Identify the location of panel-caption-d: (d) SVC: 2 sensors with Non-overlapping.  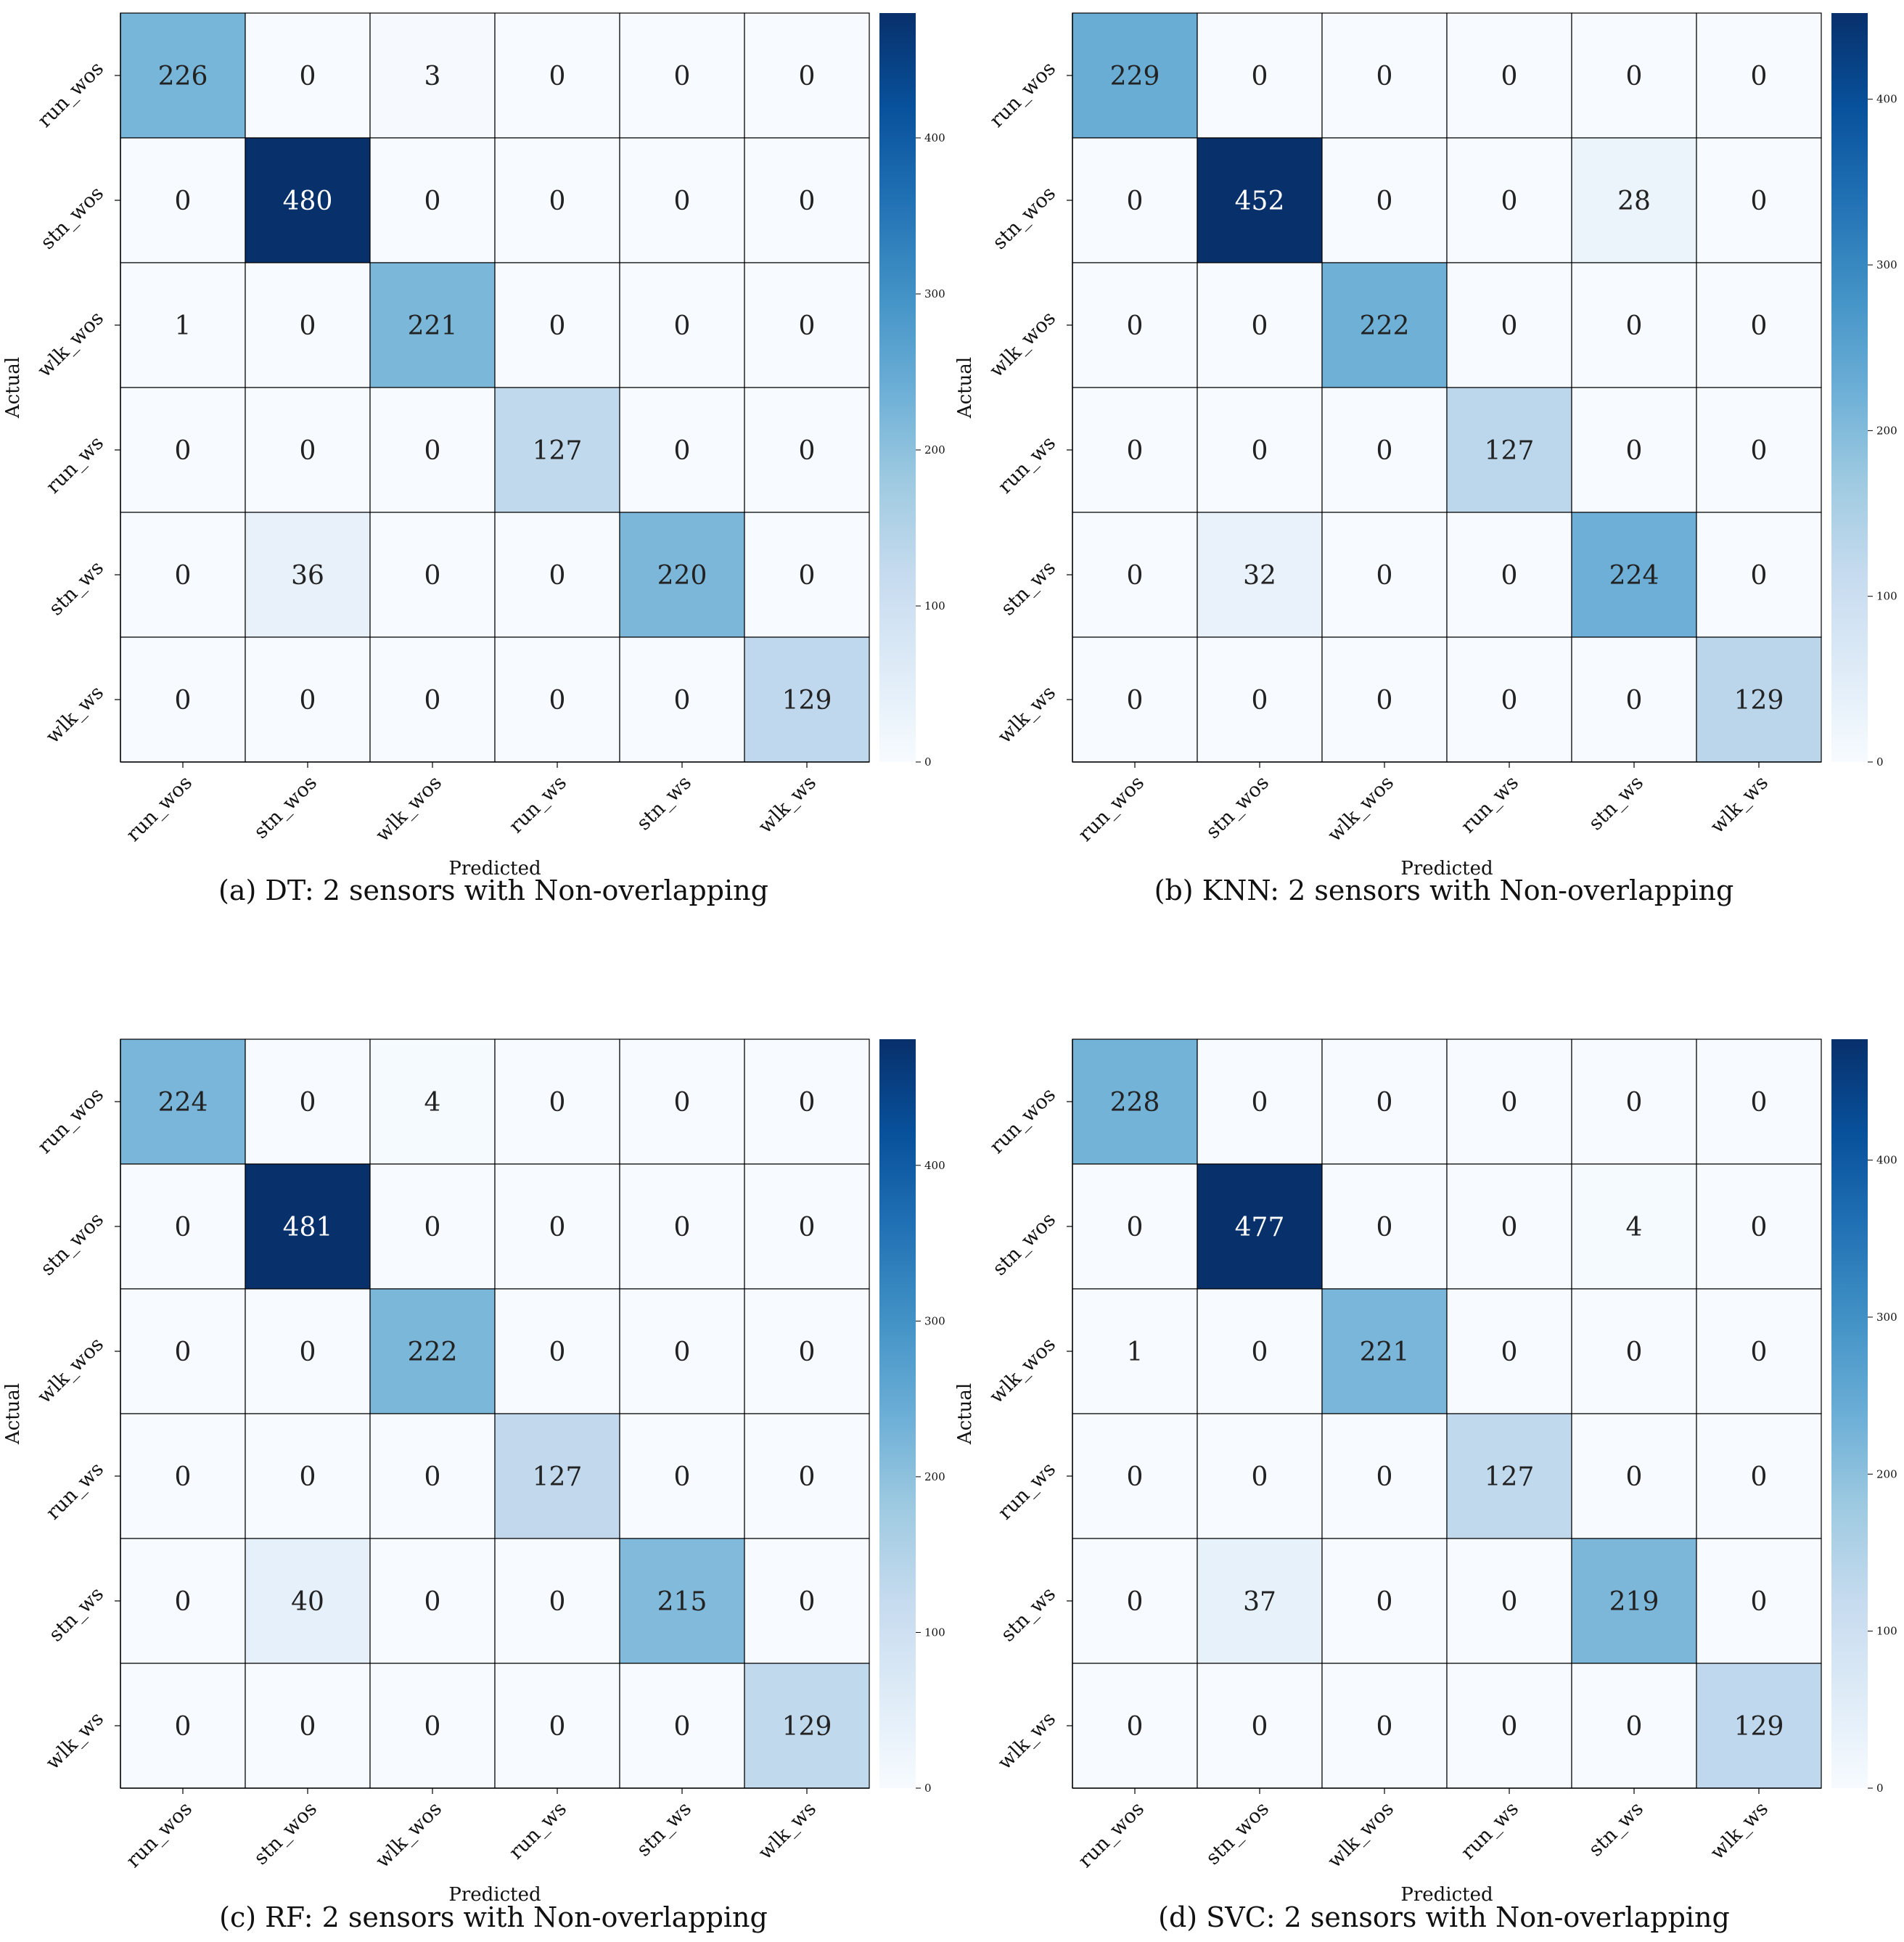
(1444, 1917).